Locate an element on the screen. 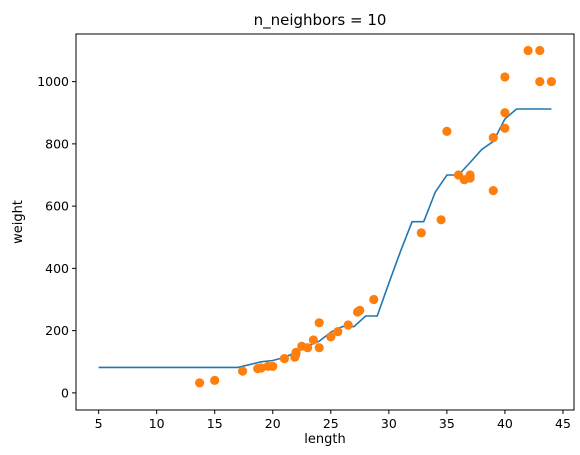 This screenshot has width=580, height=455. x-tick-label: 10 is located at coordinates (157, 423).